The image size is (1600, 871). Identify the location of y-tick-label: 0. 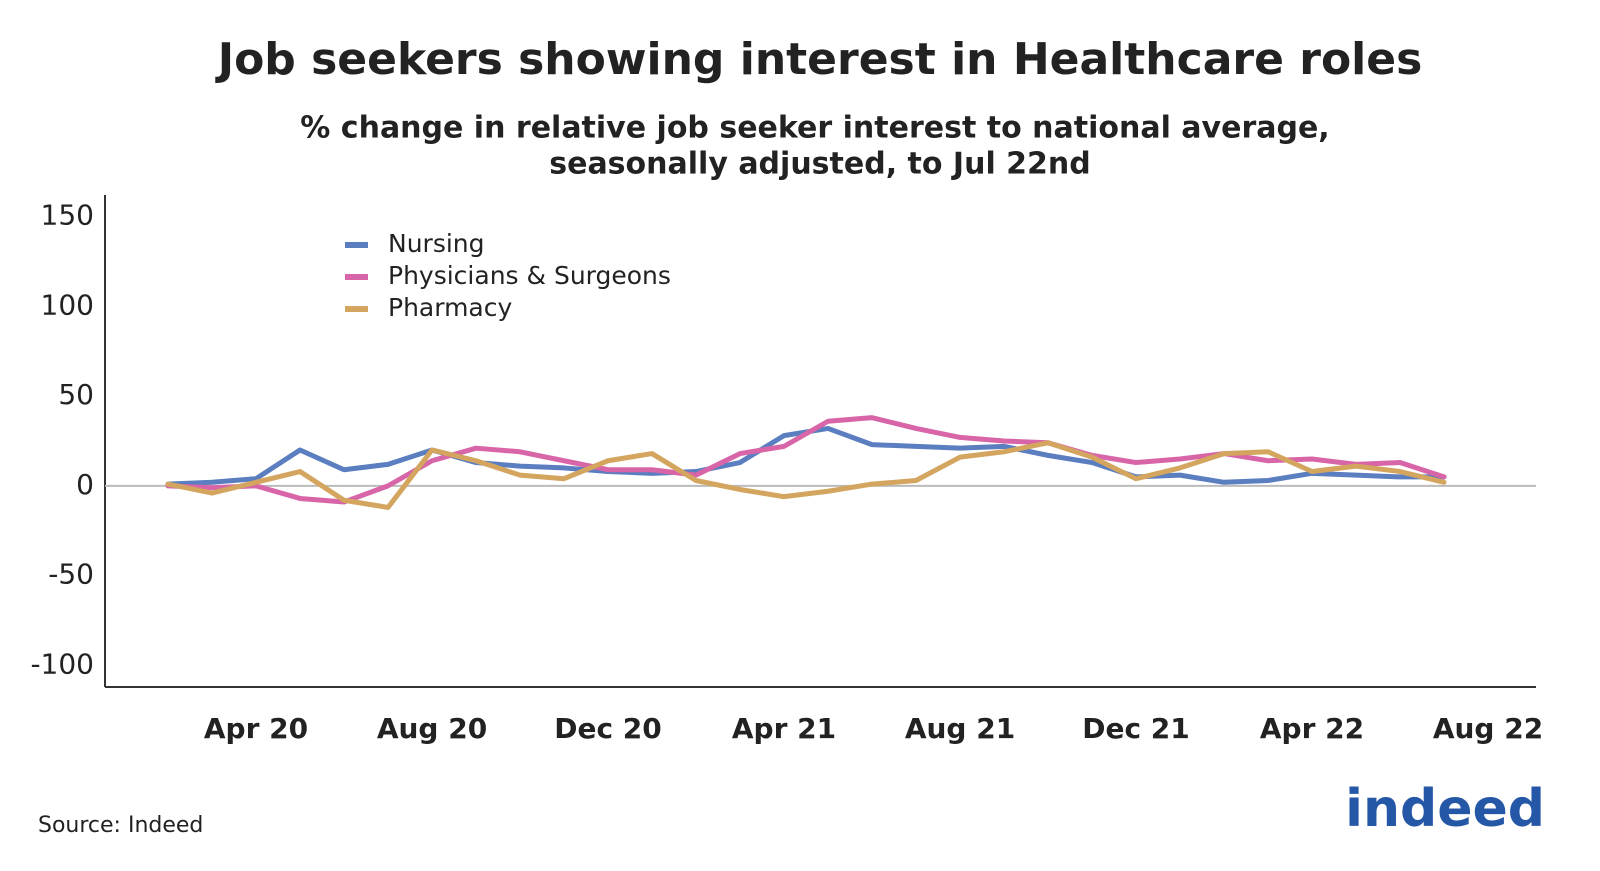
(85, 484).